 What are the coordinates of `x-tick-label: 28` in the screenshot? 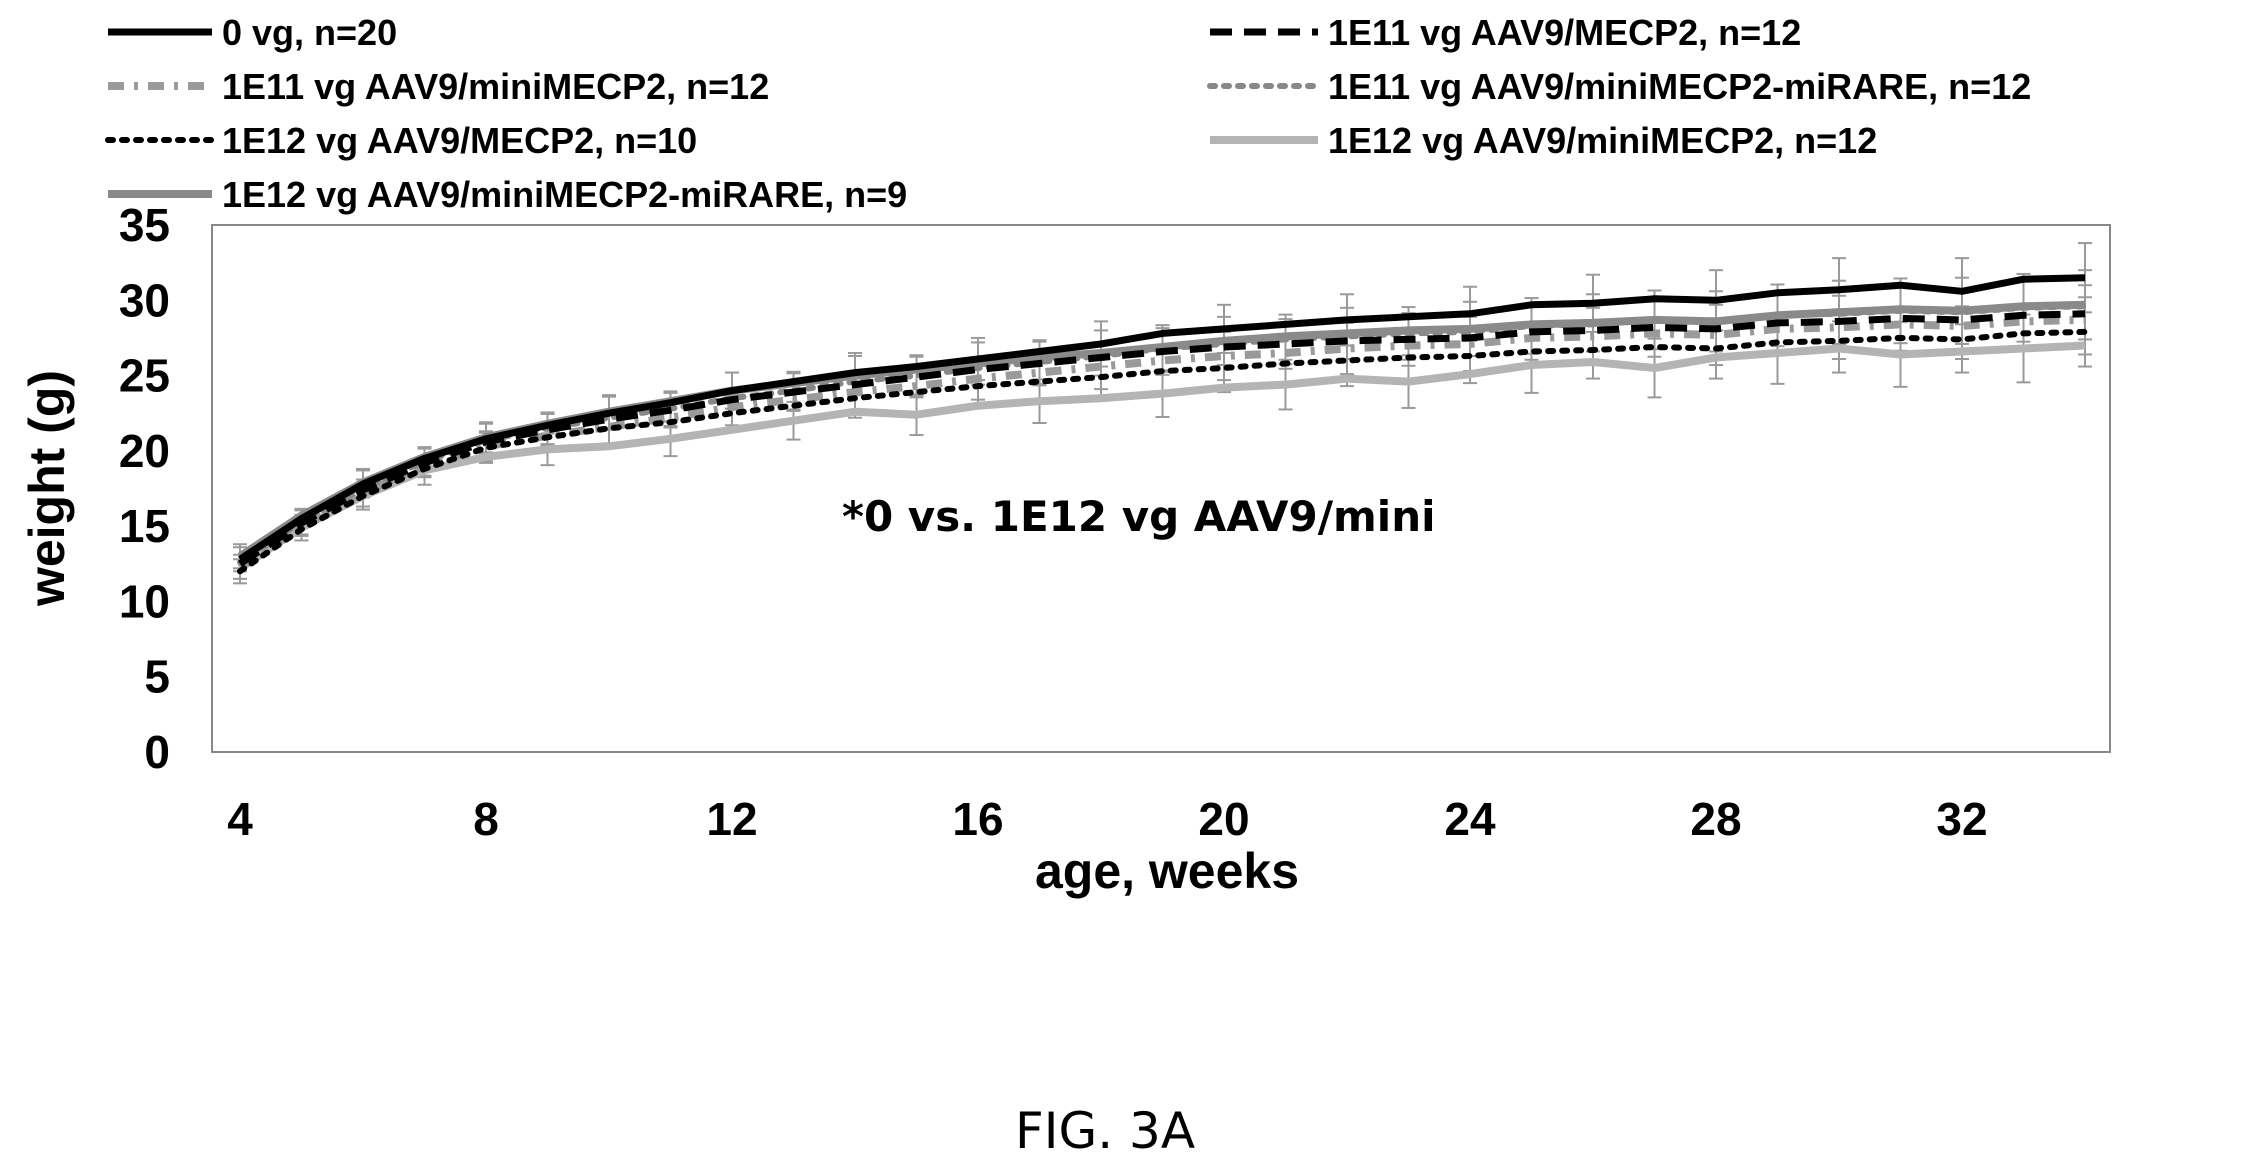 It's located at (1715, 819).